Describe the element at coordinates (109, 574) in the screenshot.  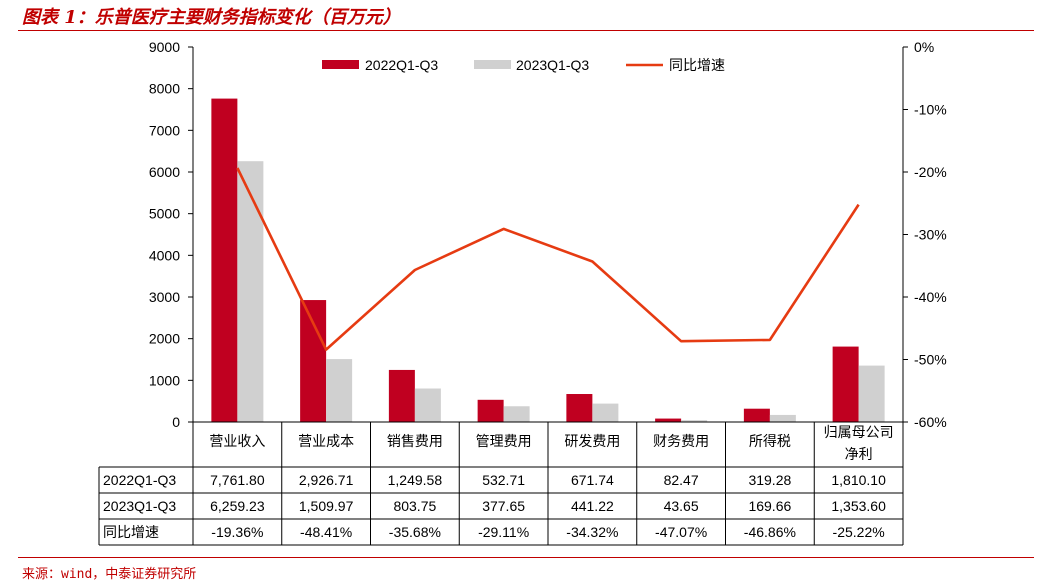
I see `source-note: 来源：wind，中泰证券研究所` at that location.